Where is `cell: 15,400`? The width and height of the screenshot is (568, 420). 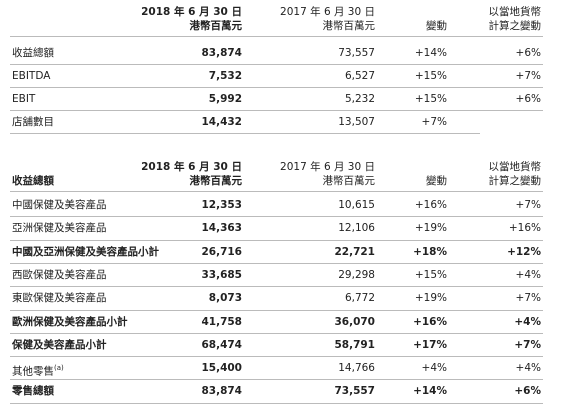 cell: 15,400 is located at coordinates (221, 368).